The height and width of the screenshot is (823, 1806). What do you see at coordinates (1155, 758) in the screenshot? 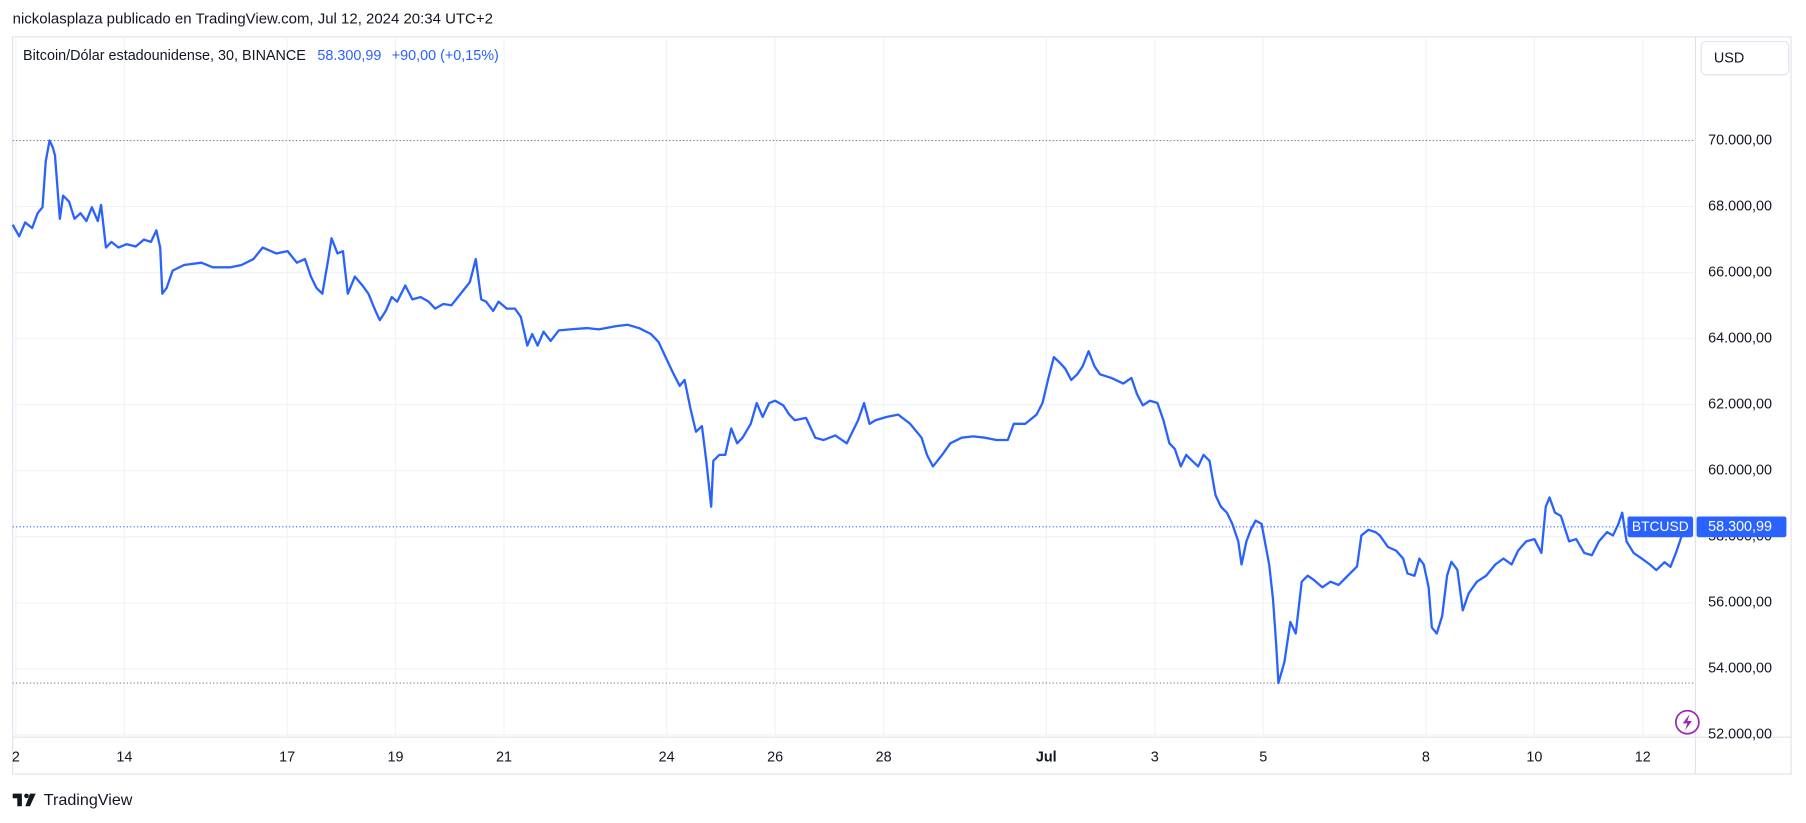
I see `x-tick-label: 3` at bounding box center [1155, 758].